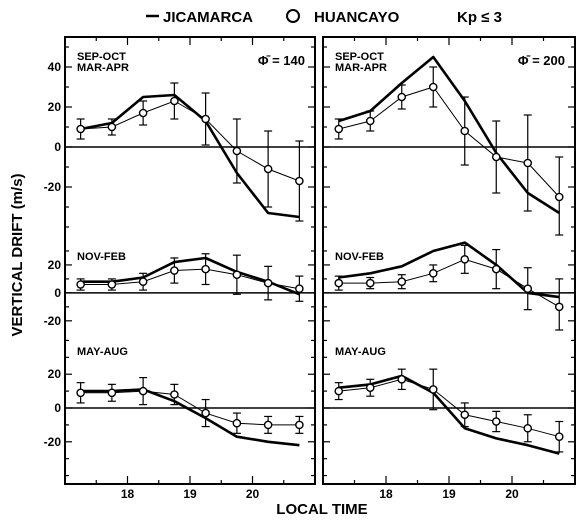  Describe the element at coordinates (357, 17) in the screenshot. I see `legend-circle-label: HUANCAYO` at that location.